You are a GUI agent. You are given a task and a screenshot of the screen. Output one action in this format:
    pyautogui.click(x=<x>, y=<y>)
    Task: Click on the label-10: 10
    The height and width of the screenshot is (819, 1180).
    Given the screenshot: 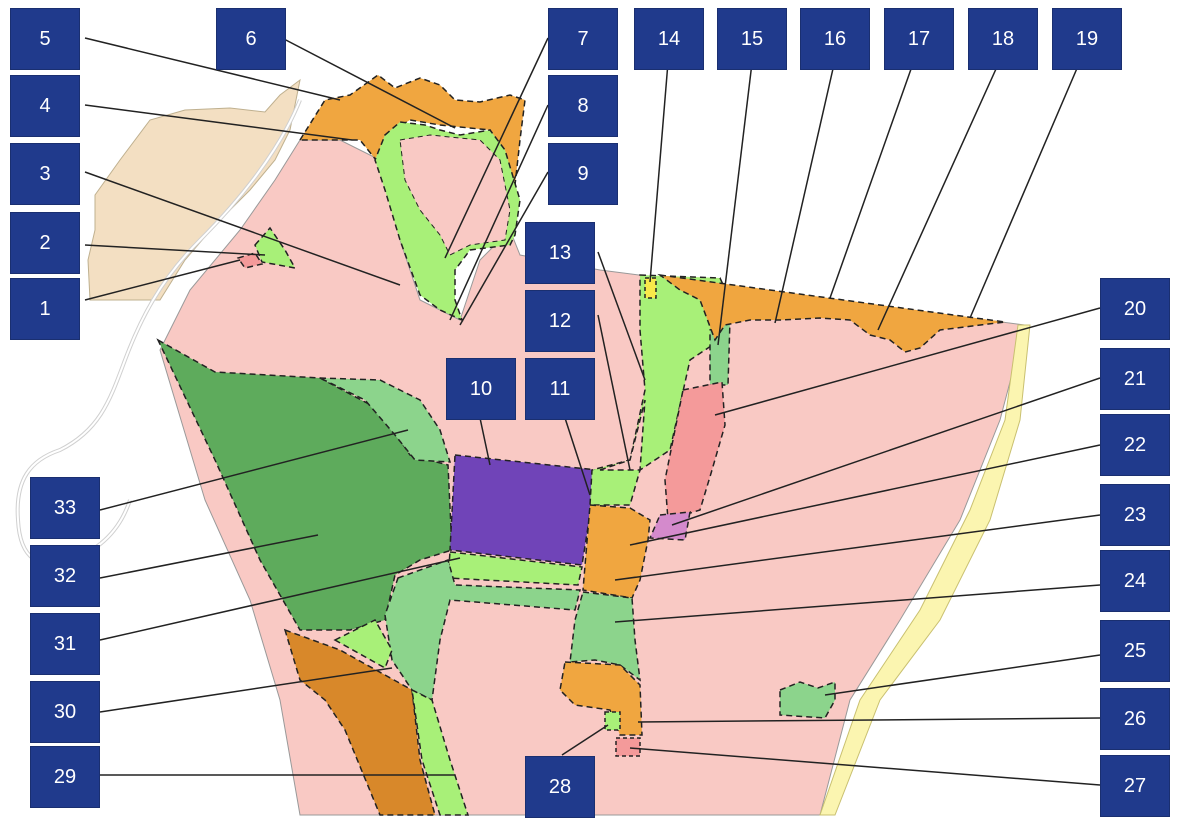 What is the action you would take?
    pyautogui.click(x=481, y=389)
    